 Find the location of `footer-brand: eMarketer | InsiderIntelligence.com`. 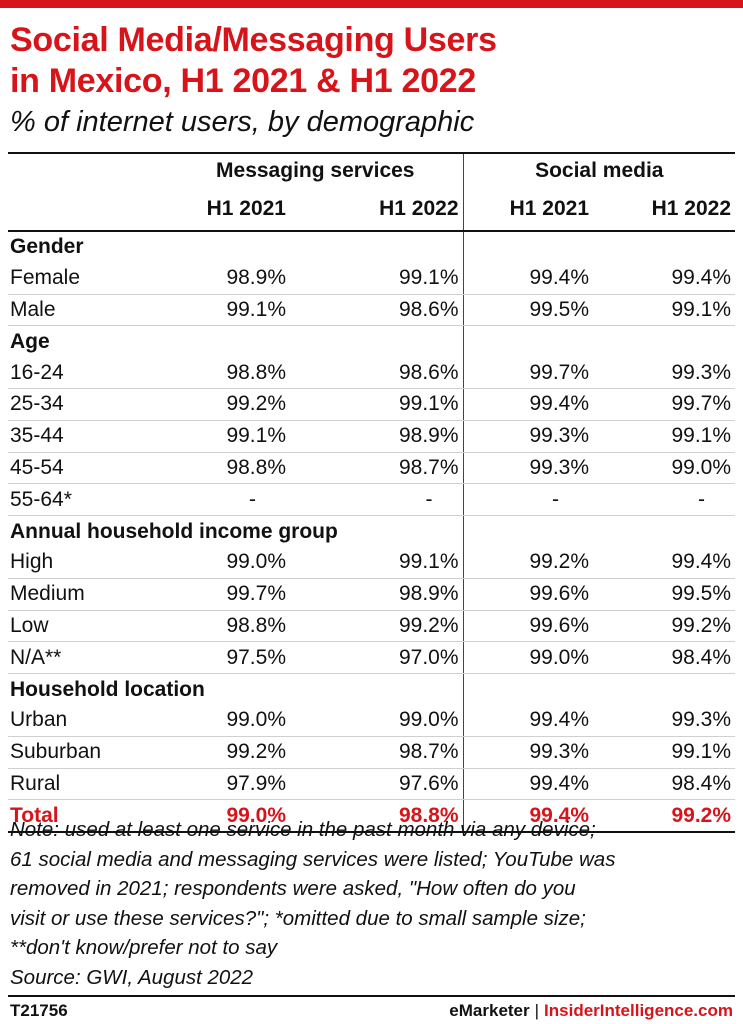

footer-brand: eMarketer | InsiderIntelligence.com is located at coordinates (591, 1011).